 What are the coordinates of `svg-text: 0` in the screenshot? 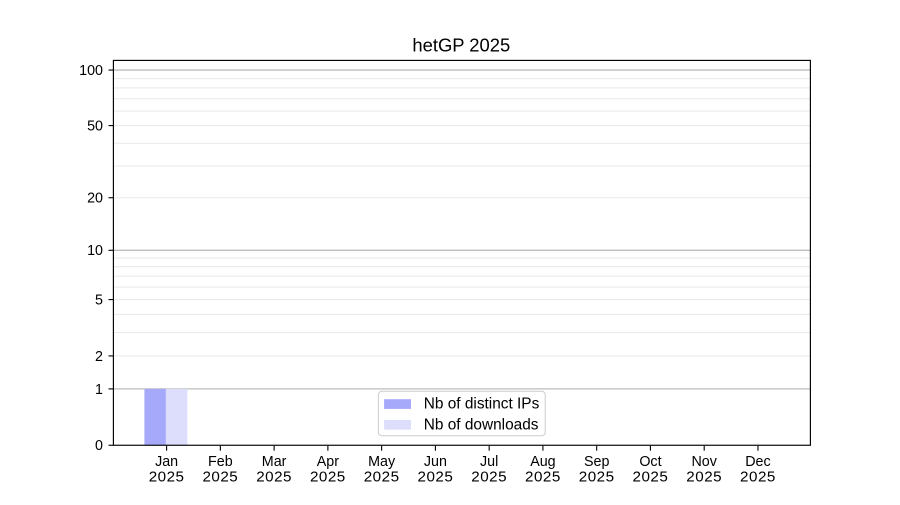 It's located at (99, 446).